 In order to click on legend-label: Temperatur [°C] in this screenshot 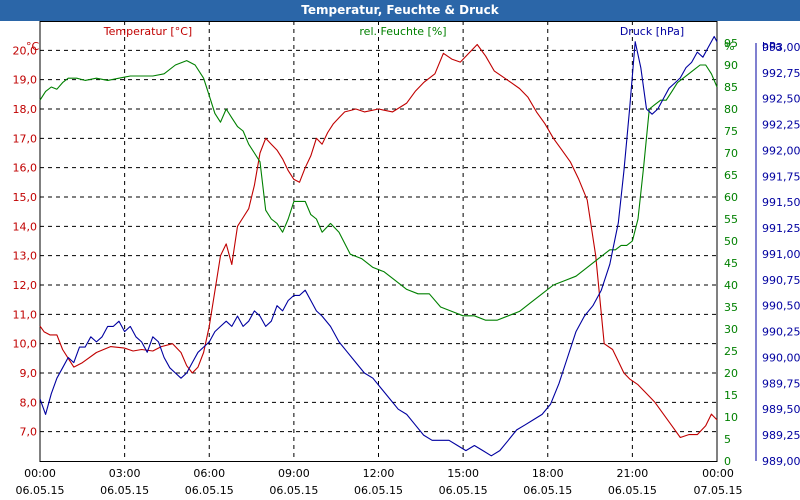, I will do `click(147, 31)`.